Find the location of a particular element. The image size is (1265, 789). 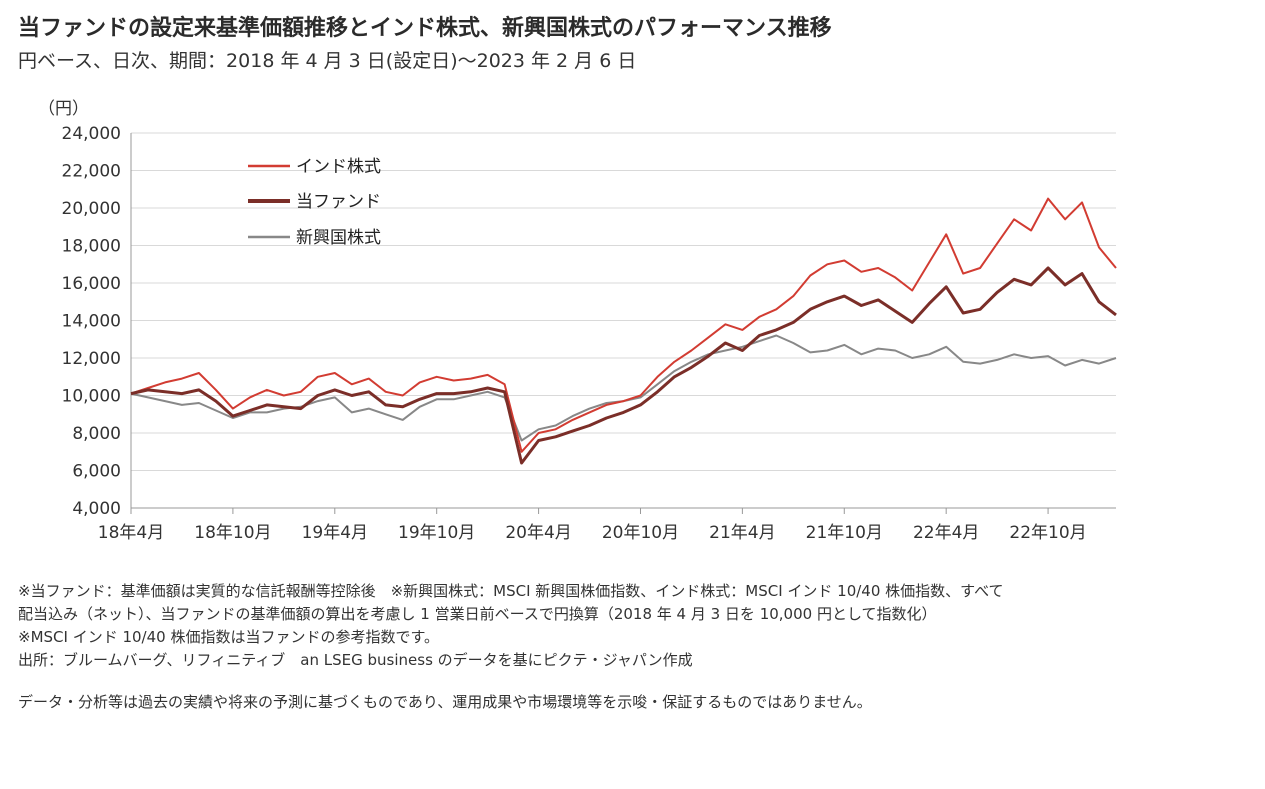

y-tick-label: 10,000 is located at coordinates (91, 397).